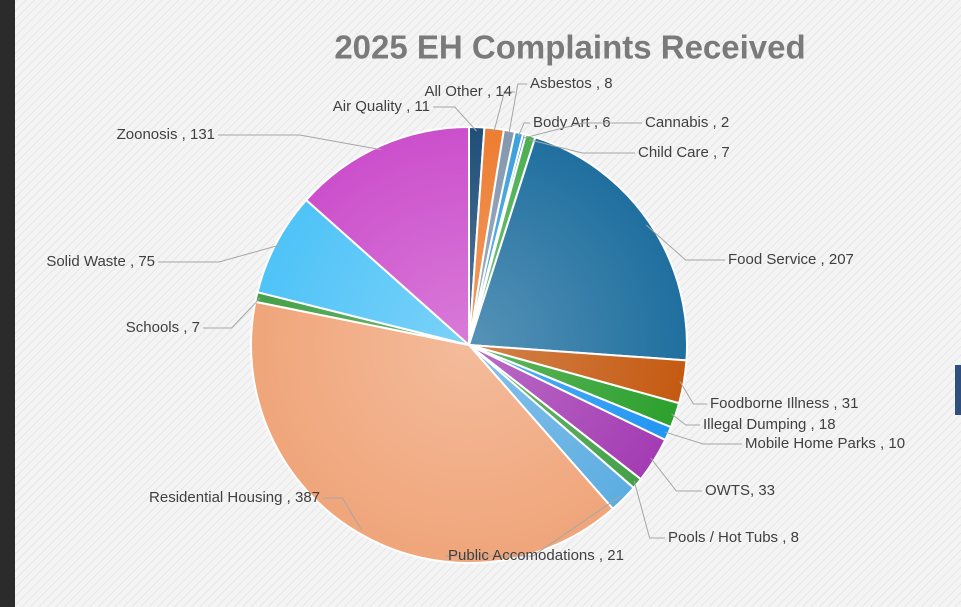 The image size is (961, 607). What do you see at coordinates (7, 303) in the screenshot?
I see `side-strip` at bounding box center [7, 303].